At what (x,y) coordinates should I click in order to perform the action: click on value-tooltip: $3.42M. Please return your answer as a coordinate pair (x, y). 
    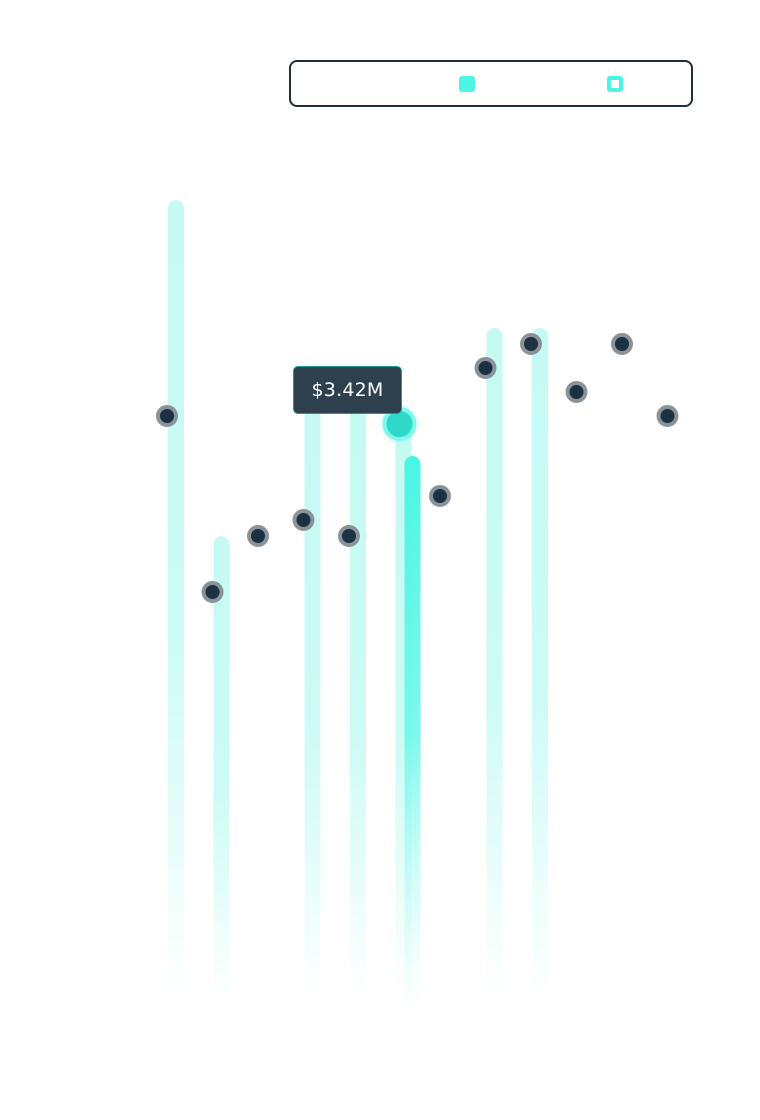
    Looking at the image, I should click on (347, 390).